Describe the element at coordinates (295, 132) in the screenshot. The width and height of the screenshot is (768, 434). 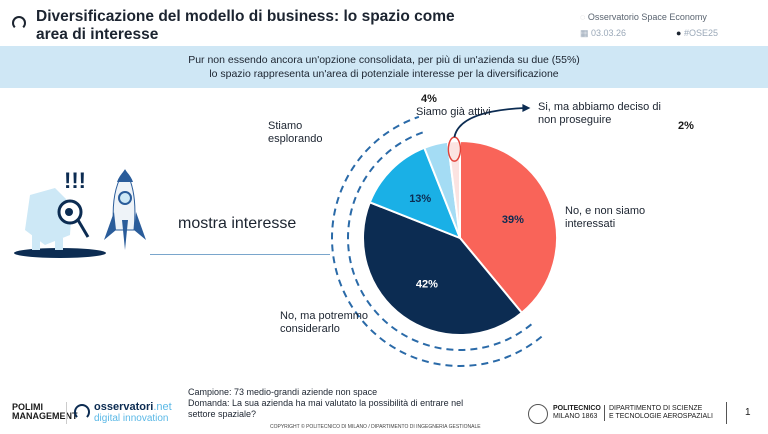
I see `label-exploring: Stiamo esplorando` at that location.